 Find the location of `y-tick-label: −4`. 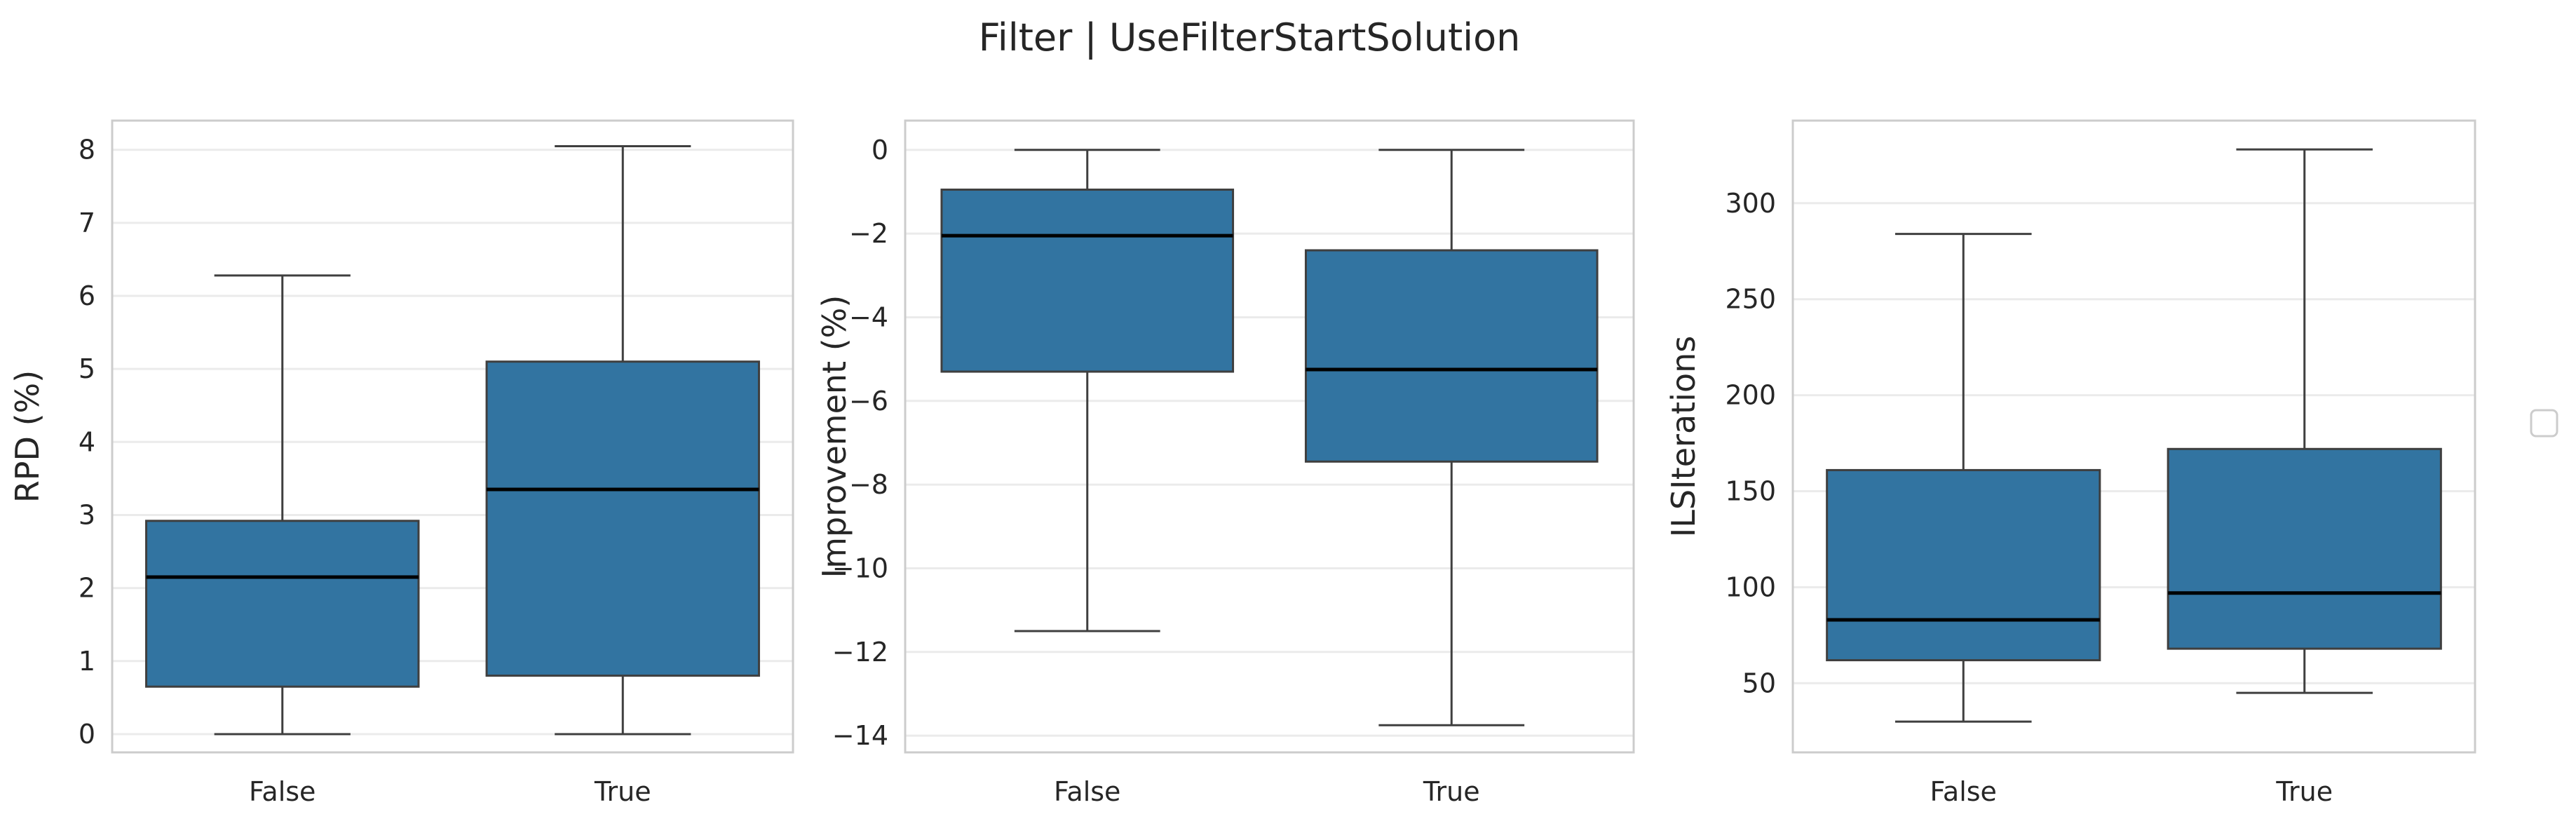

y-tick-label: −4 is located at coordinates (868, 317).